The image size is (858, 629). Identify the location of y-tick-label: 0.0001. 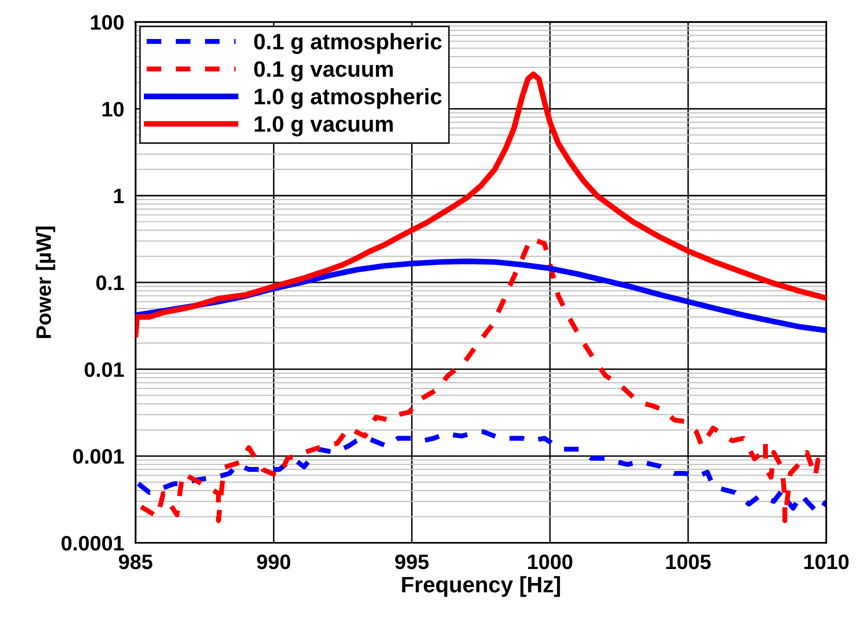
(93, 543).